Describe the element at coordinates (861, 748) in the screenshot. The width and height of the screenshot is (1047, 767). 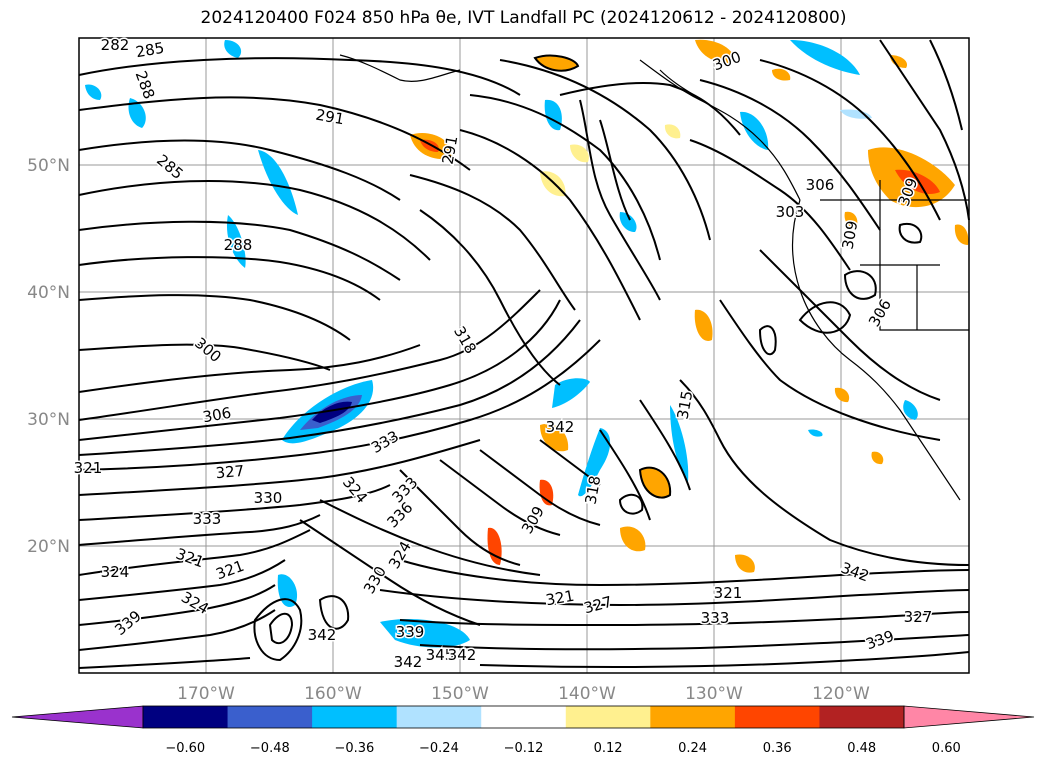
I see `colorbar-tick-label: 0.48` at that location.